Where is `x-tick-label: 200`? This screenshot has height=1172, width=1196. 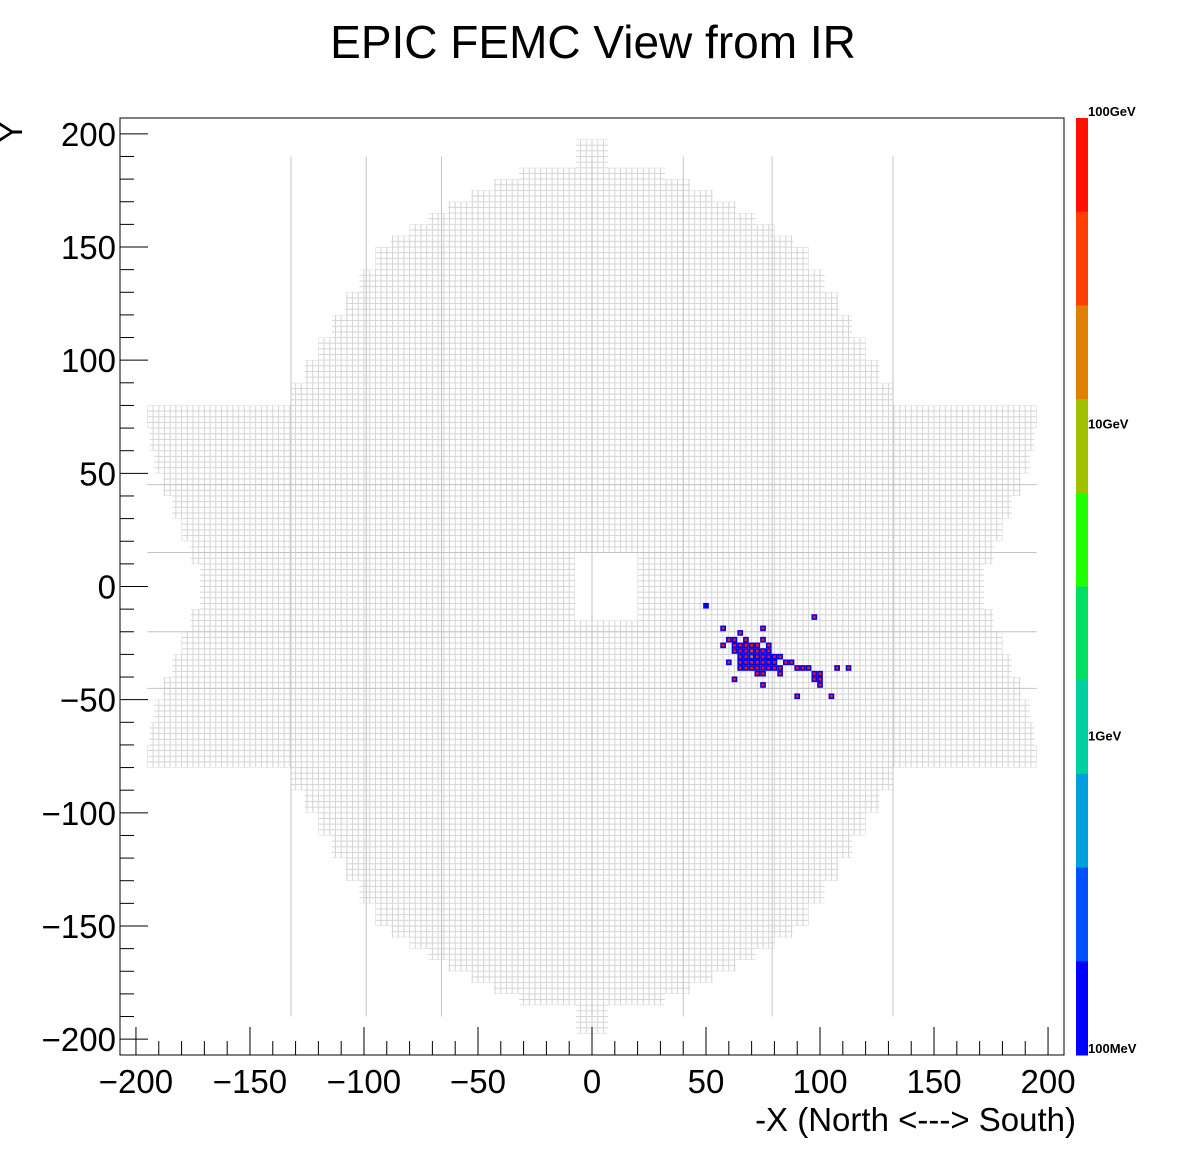 x-tick-label: 200 is located at coordinates (1048, 1081).